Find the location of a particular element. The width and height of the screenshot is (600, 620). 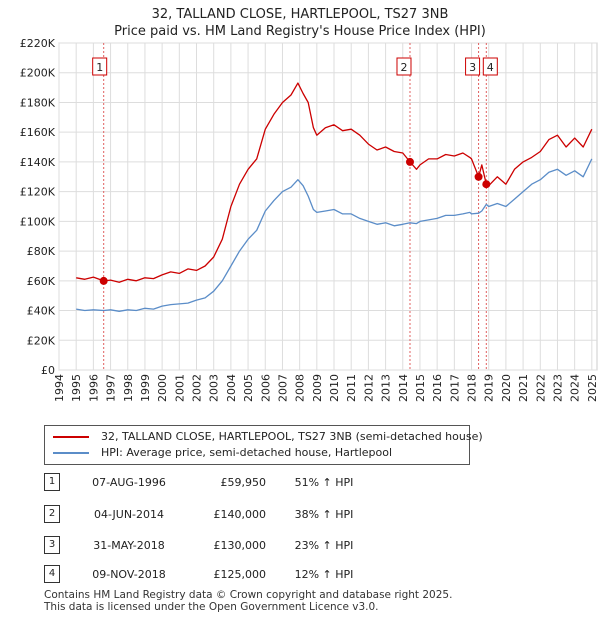

x-tick-label: 2002 is located at coordinates (197, 388).